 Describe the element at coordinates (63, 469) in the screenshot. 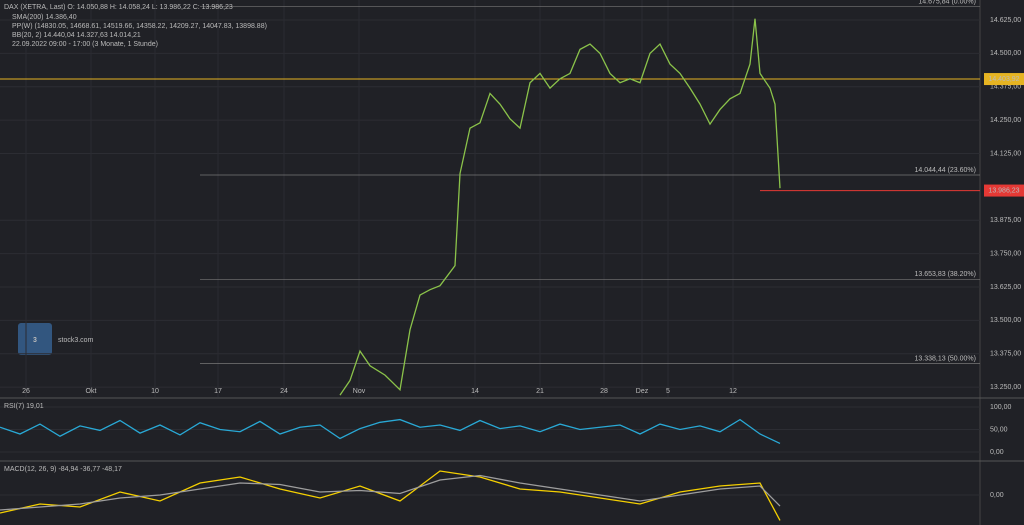

I see `panel-title: MACD(12, 26, 9) -84,94 -36,77 -48,17` at that location.